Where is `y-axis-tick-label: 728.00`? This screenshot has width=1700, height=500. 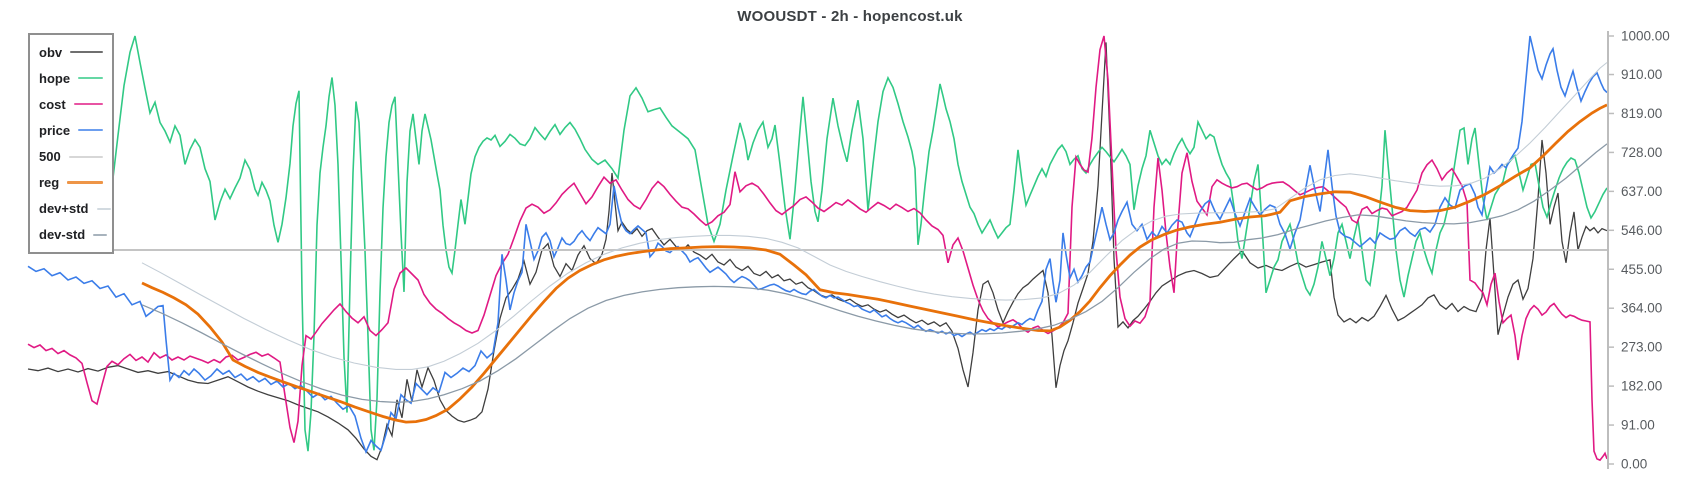
y-axis-tick-label: 728.00 is located at coordinates (1641, 152).